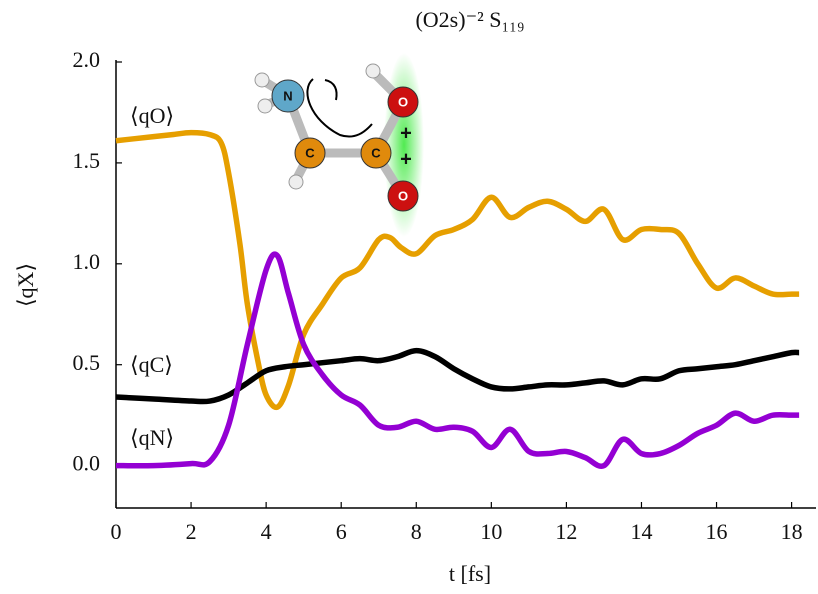 The height and width of the screenshot is (594, 818). What do you see at coordinates (491, 531) in the screenshot?
I see `x-tick-label: 10` at bounding box center [491, 531].